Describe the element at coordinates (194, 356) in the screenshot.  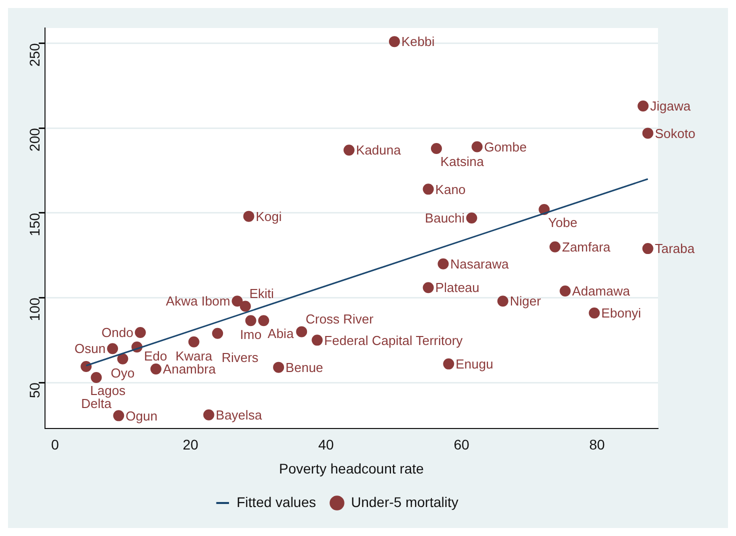
I see `annotation: Kwara` at that location.